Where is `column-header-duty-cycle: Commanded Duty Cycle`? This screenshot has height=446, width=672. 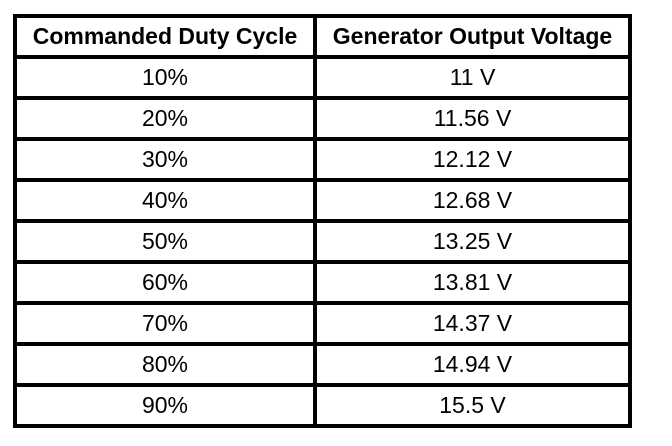
column-header-duty-cycle: Commanded Duty Cycle is located at coordinates (165, 36).